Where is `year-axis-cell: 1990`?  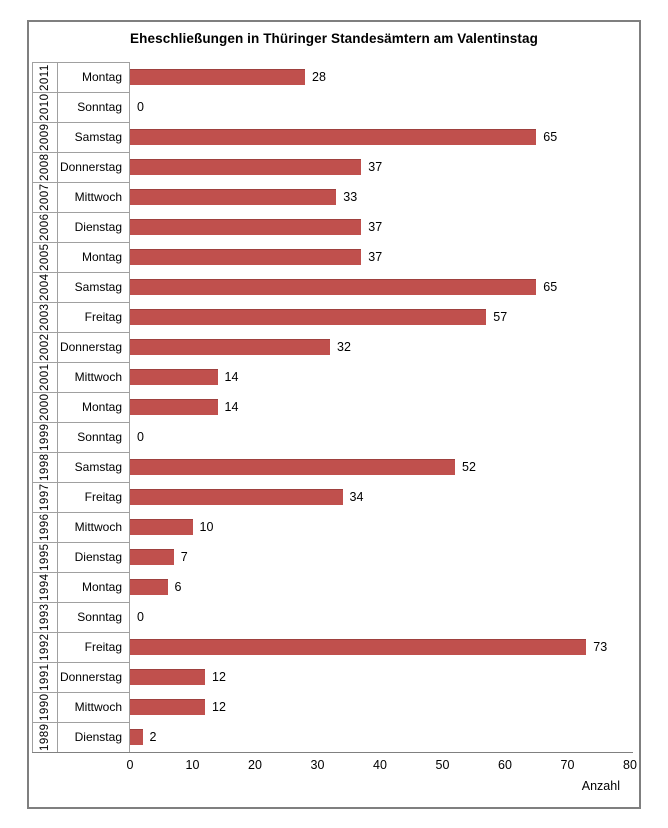 year-axis-cell: 1990 is located at coordinates (45, 707).